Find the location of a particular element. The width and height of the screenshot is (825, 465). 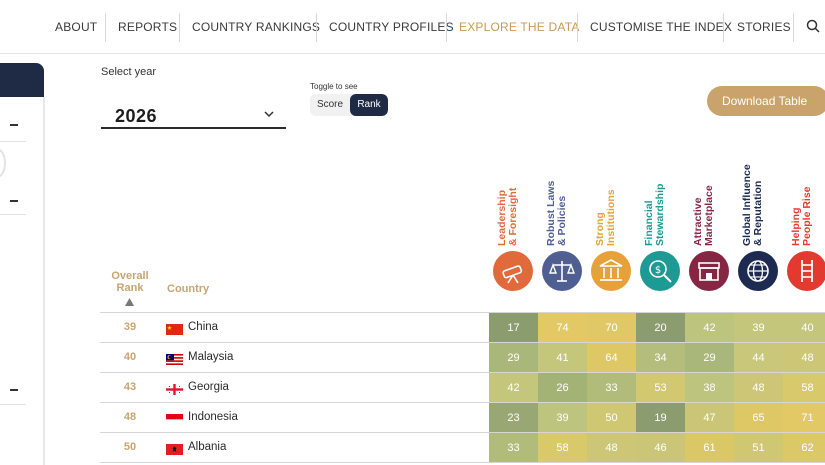

country-header: Country is located at coordinates (188, 289).